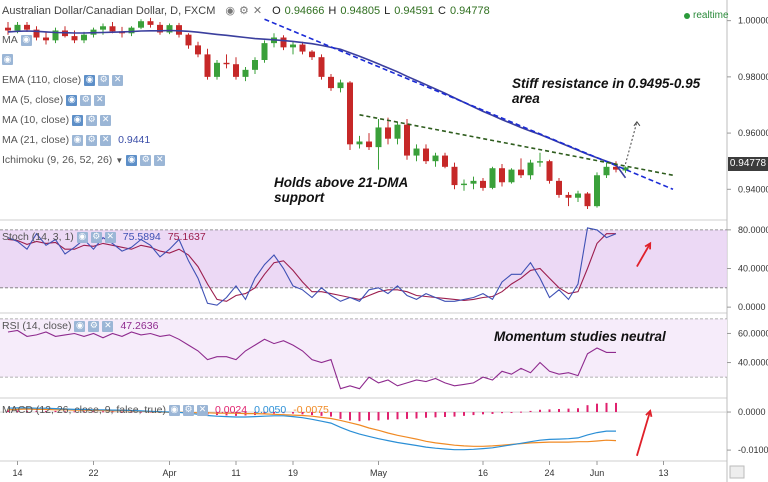 This screenshot has width=768, height=482. I want to click on legend-ma10: MA (10, close) ◉ ⚙ ✕, so click(57, 120).